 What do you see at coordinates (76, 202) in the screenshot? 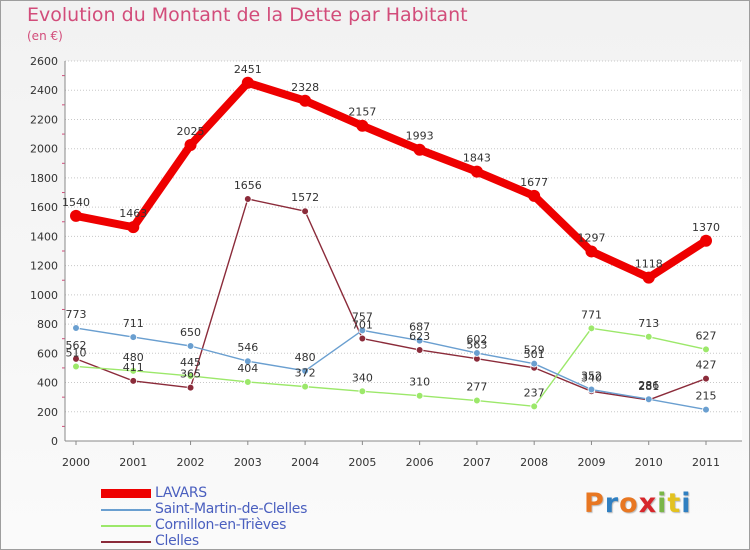
I see `data-label: 1540` at bounding box center [76, 202].